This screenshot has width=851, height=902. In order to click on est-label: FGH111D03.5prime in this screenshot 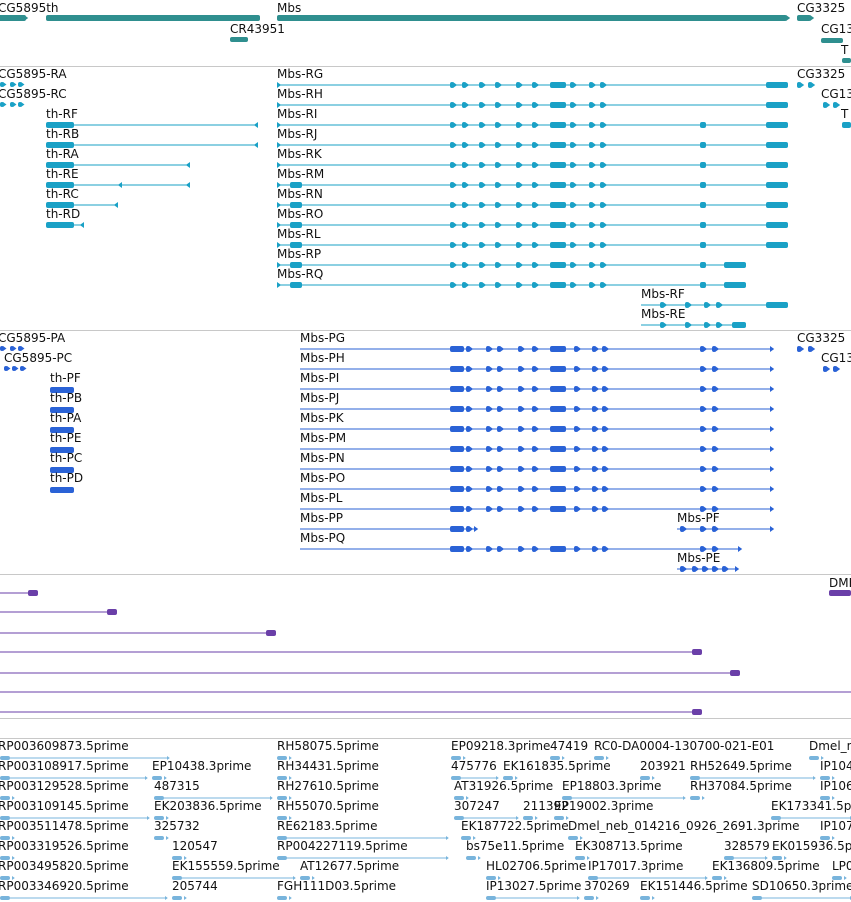, I will do `click(337, 886)`.